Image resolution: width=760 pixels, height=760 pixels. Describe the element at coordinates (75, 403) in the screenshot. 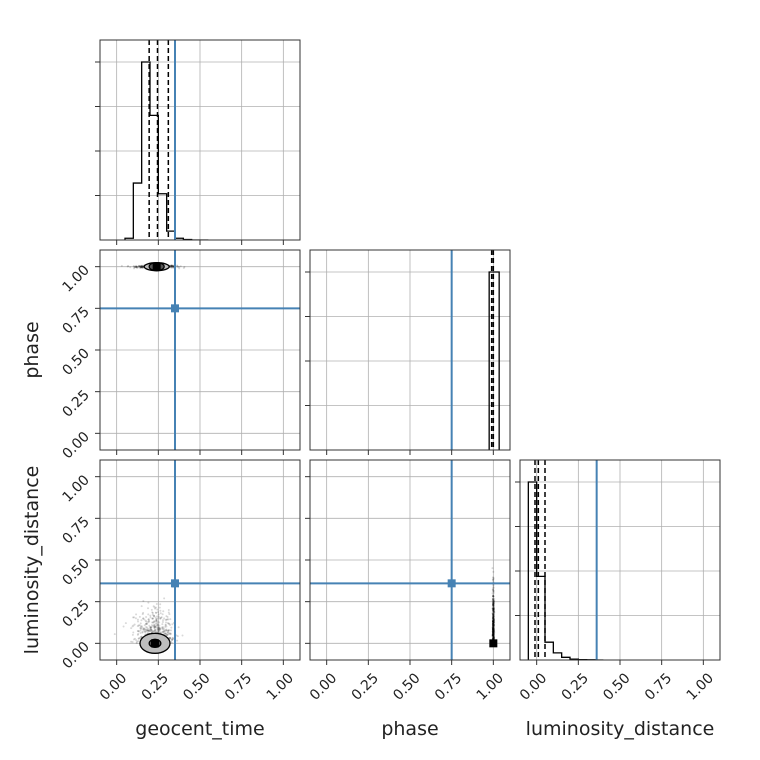

I see `y-tick-label: 0.25` at that location.